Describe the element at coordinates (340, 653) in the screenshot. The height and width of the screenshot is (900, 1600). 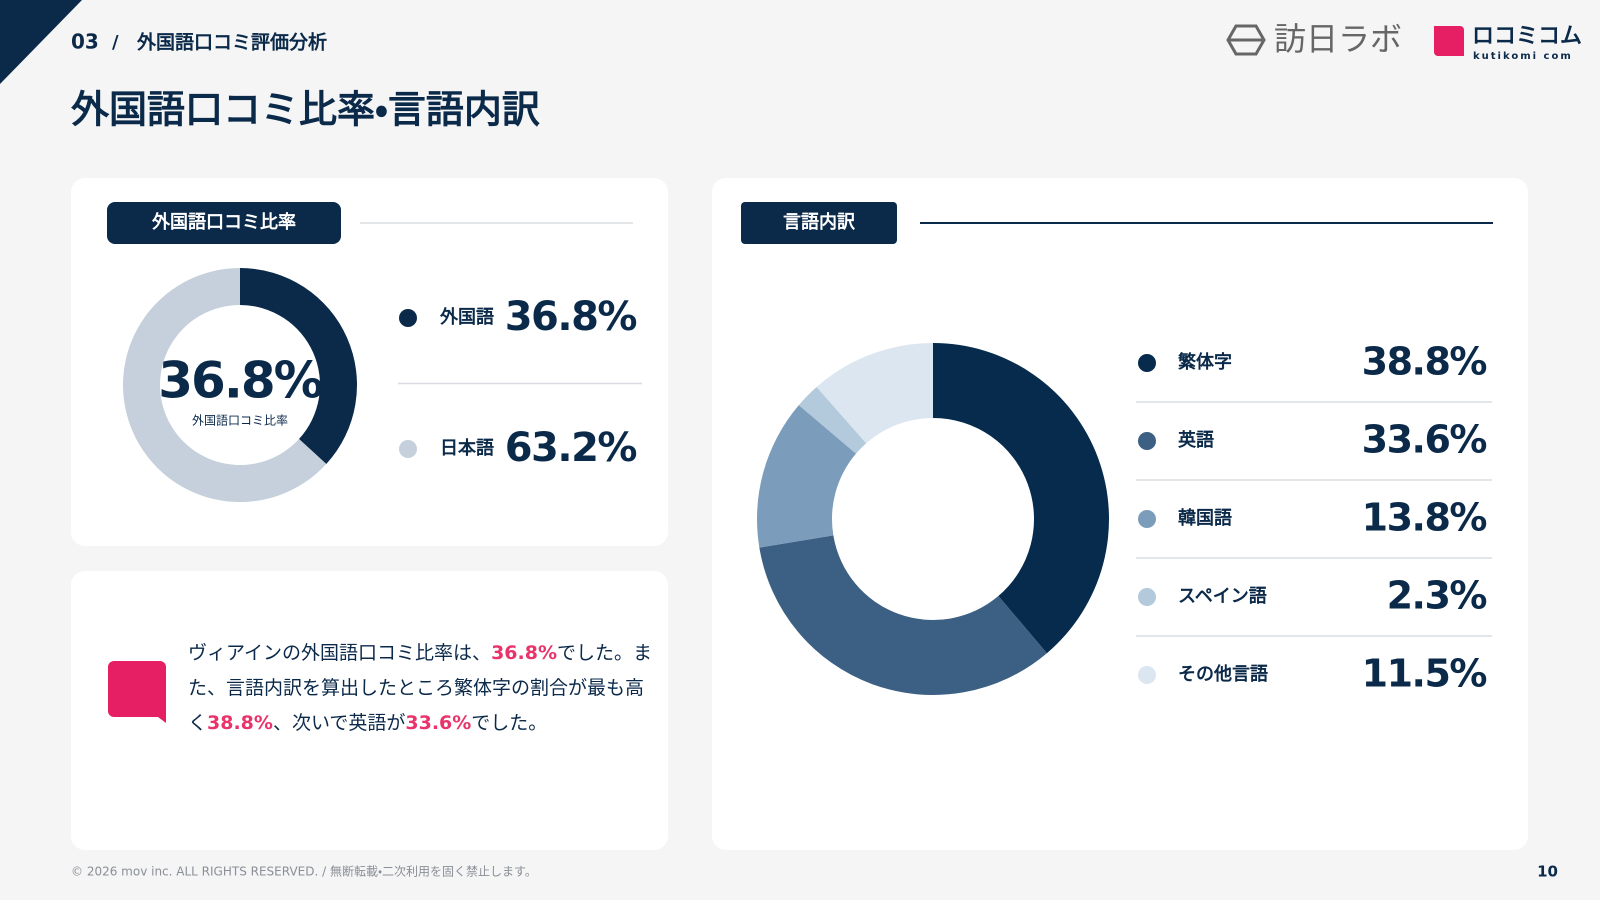
I see `summary-segment: ヴィアインの外国語口コミ比率は、` at that location.